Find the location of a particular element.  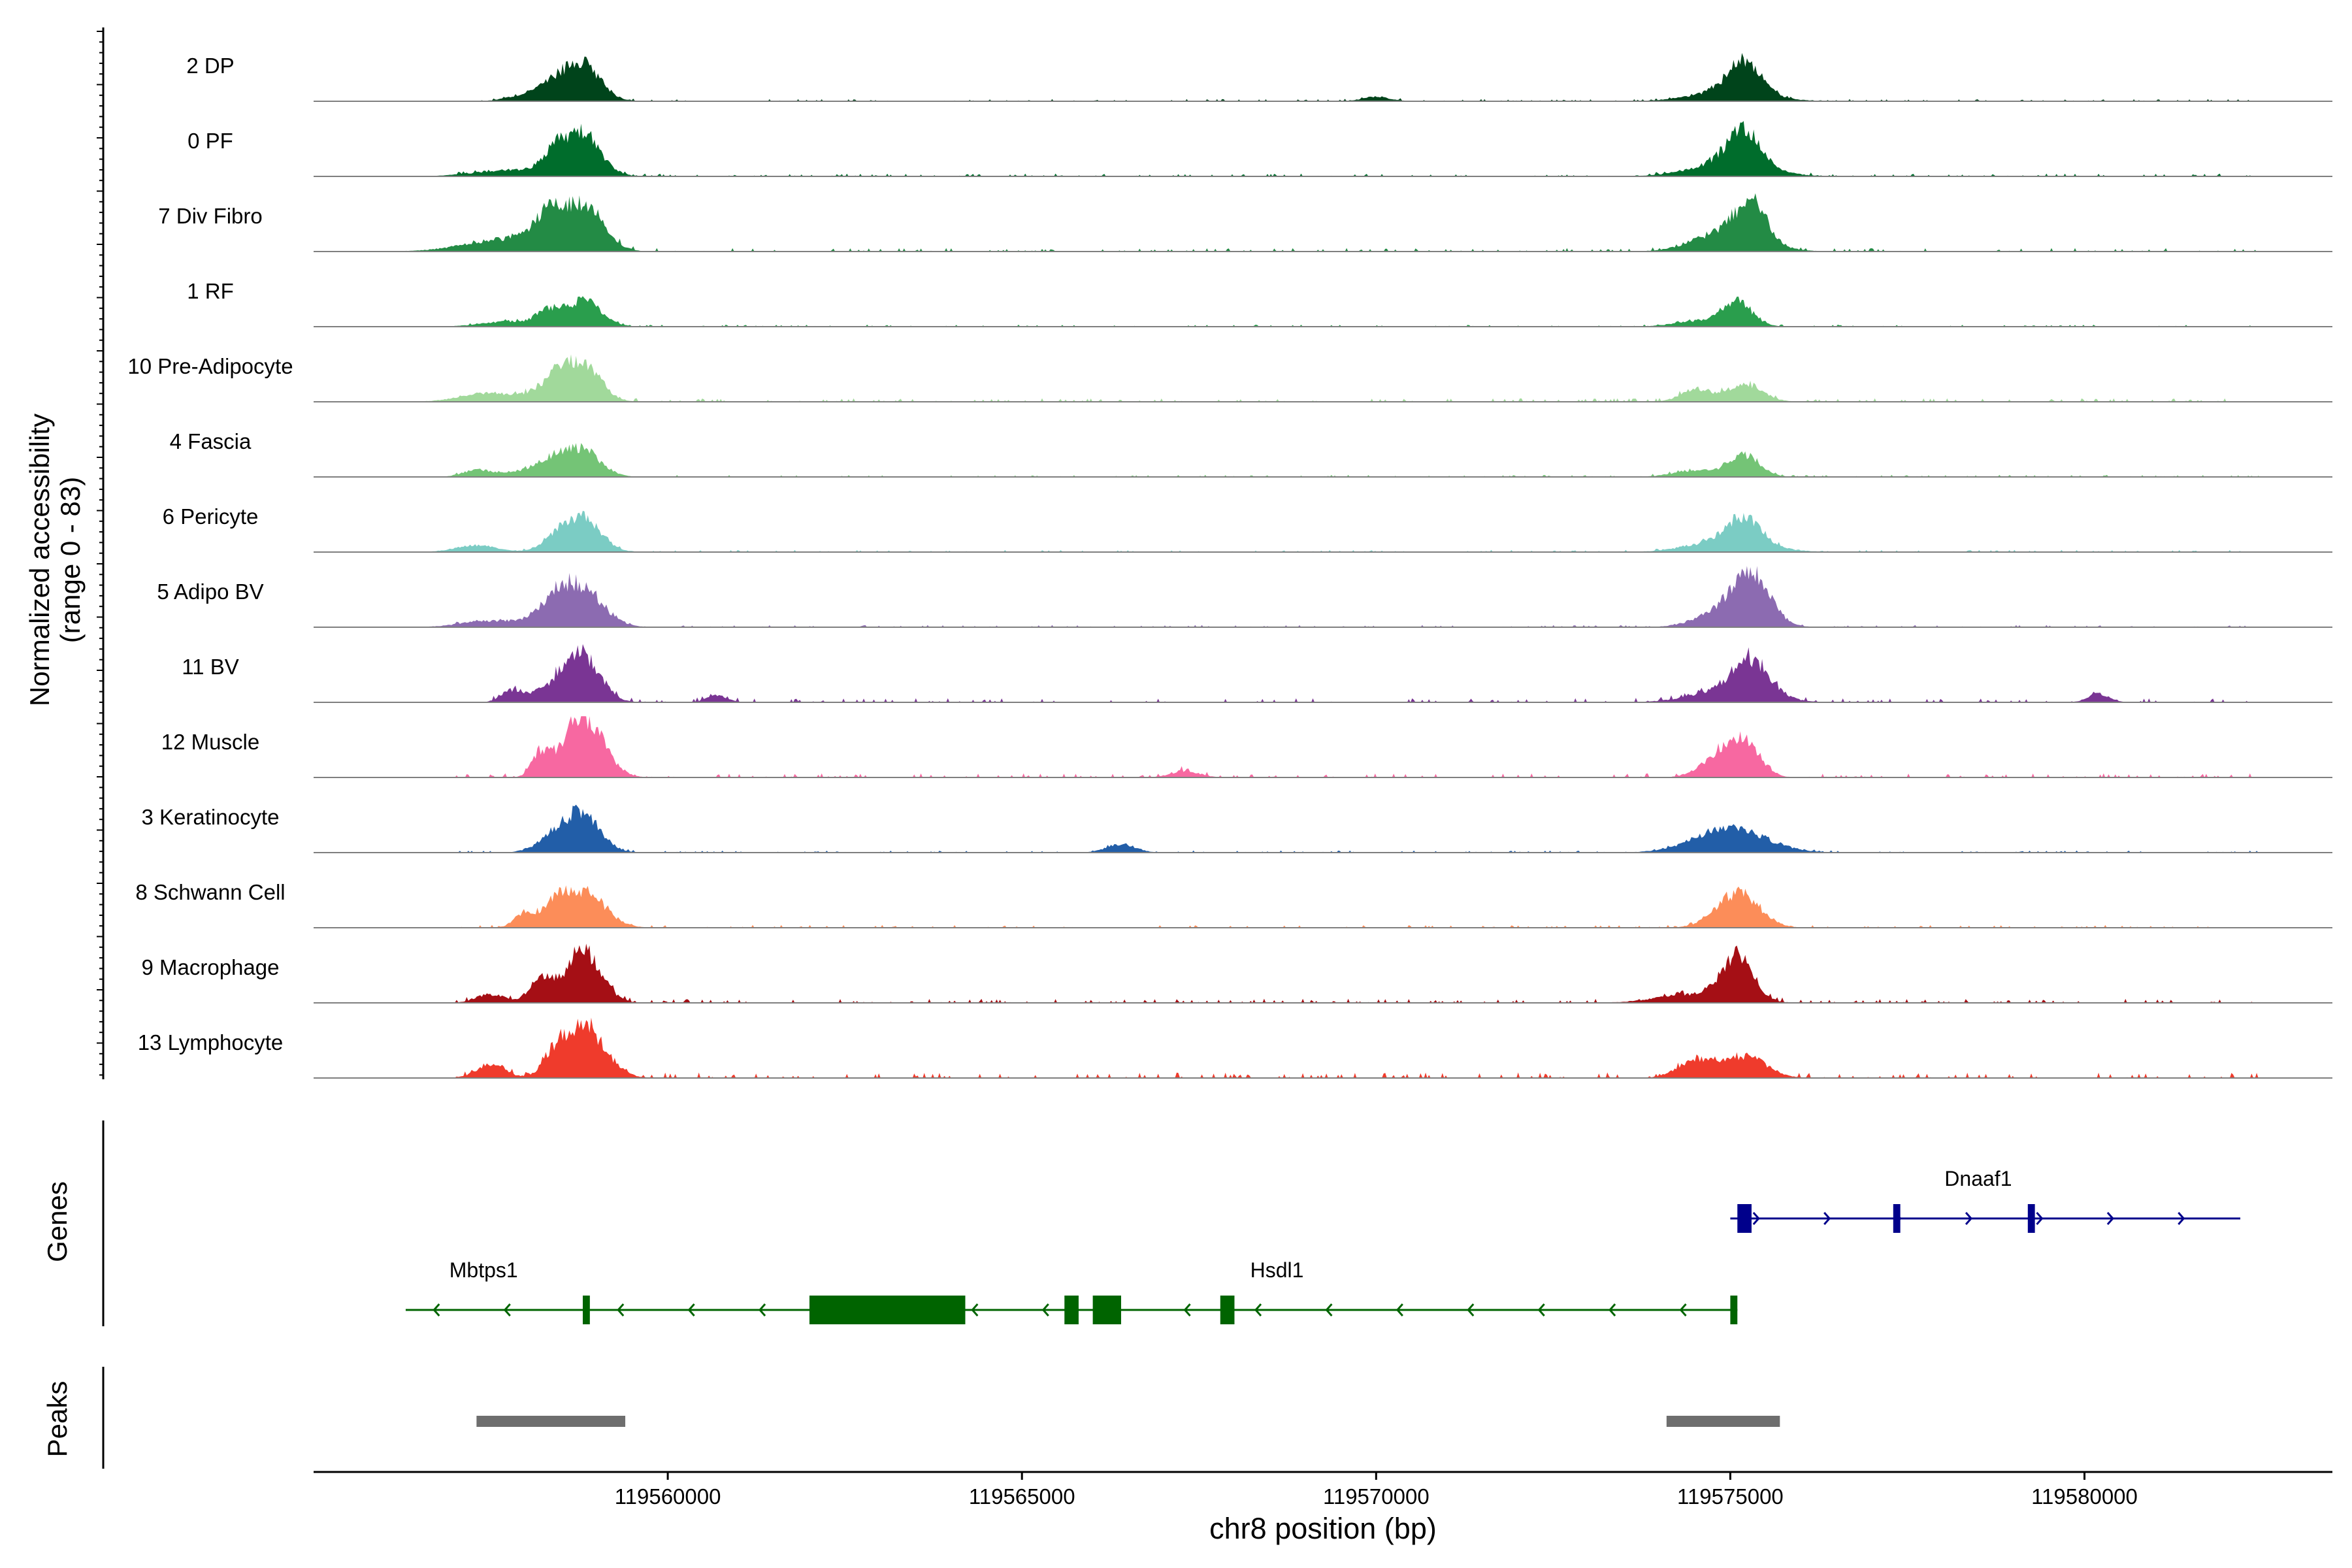

track-label: 3 Keratinocyte is located at coordinates (211, 817).